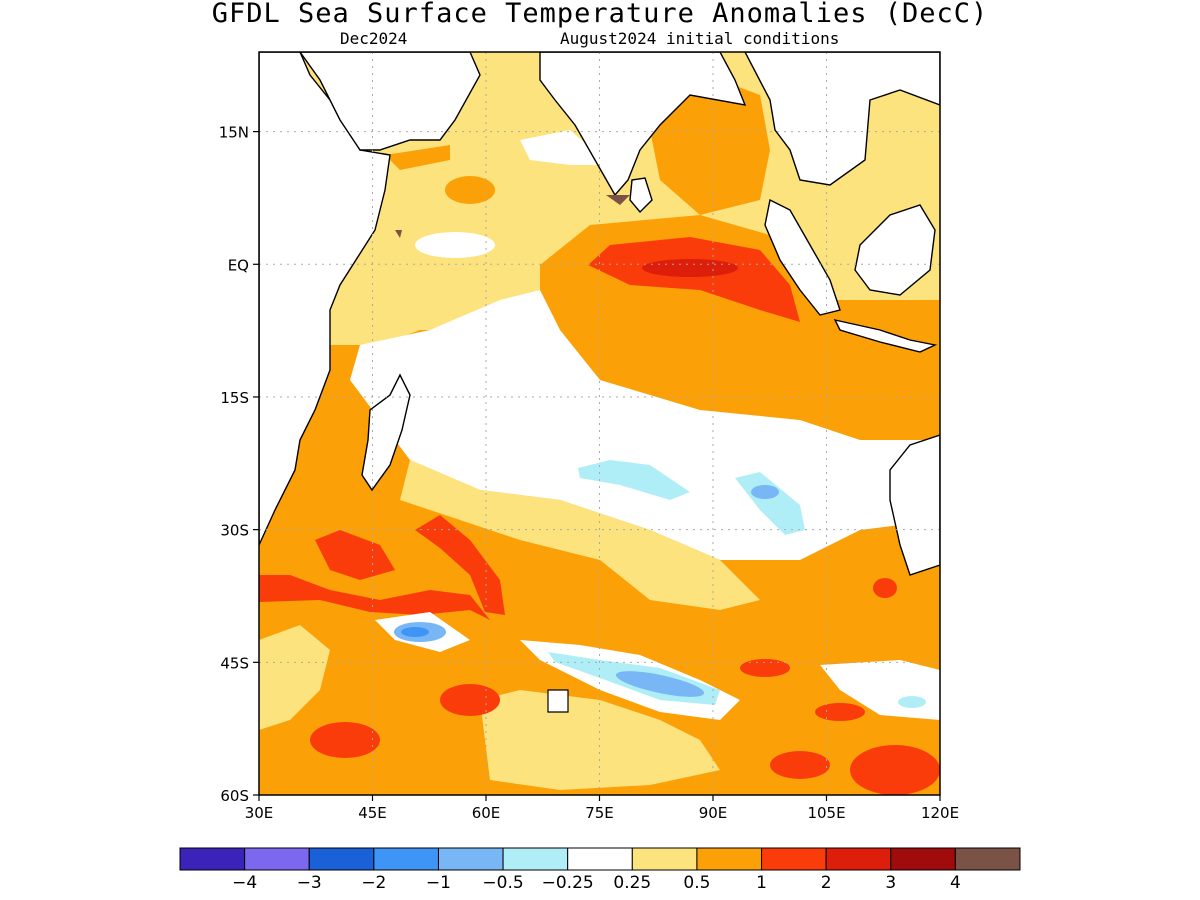  I want to click on arabia-land, so click(390, 101).